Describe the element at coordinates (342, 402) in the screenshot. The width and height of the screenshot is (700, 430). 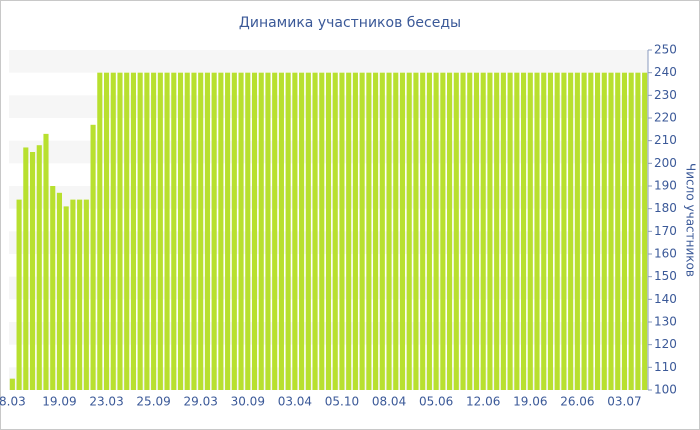
I see `x-tick-label: 05.10` at that location.